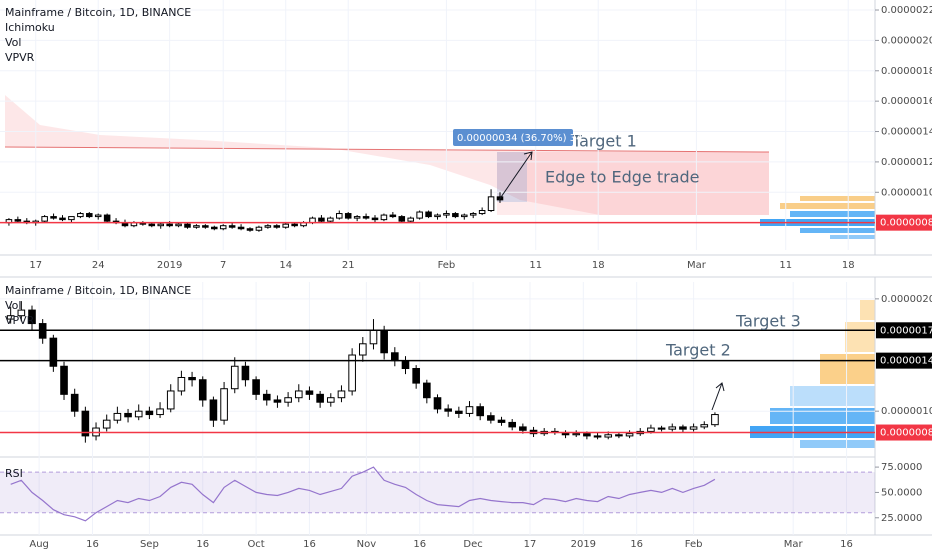 Image resolution: width=932 pixels, height=550 pixels. Describe the element at coordinates (13, 42) in the screenshot. I see `legend-indicator: Vol` at that location.